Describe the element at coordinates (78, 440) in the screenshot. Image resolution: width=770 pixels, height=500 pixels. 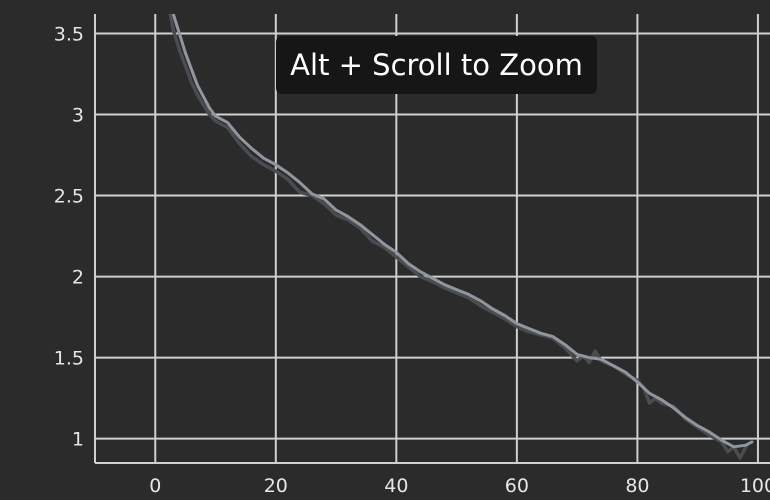
I see `y-tick-label: 1` at that location.